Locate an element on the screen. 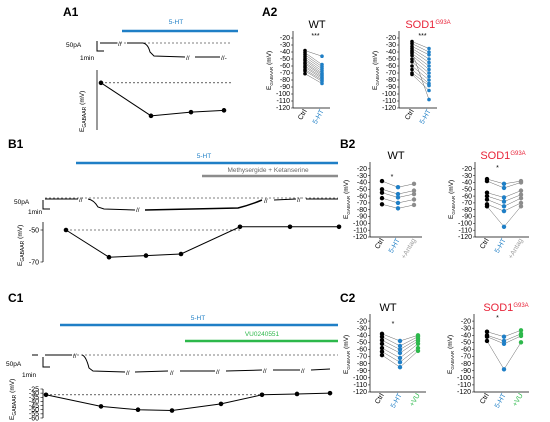  A2-SOD1-category-label: 5-HT is located at coordinates (426, 117).